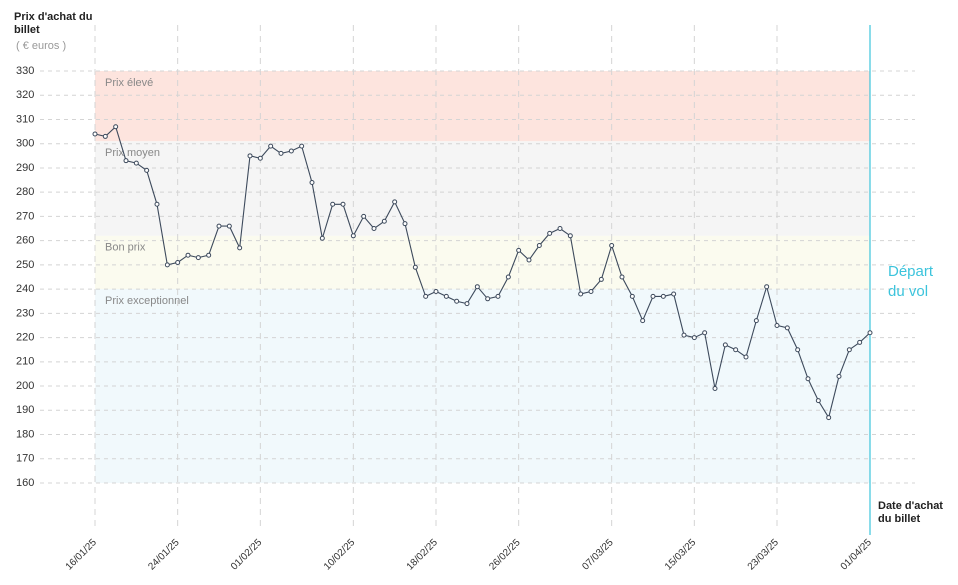 The width and height of the screenshot is (958, 585). I want to click on x-axis-label: Date d'achat du billet, so click(910, 512).